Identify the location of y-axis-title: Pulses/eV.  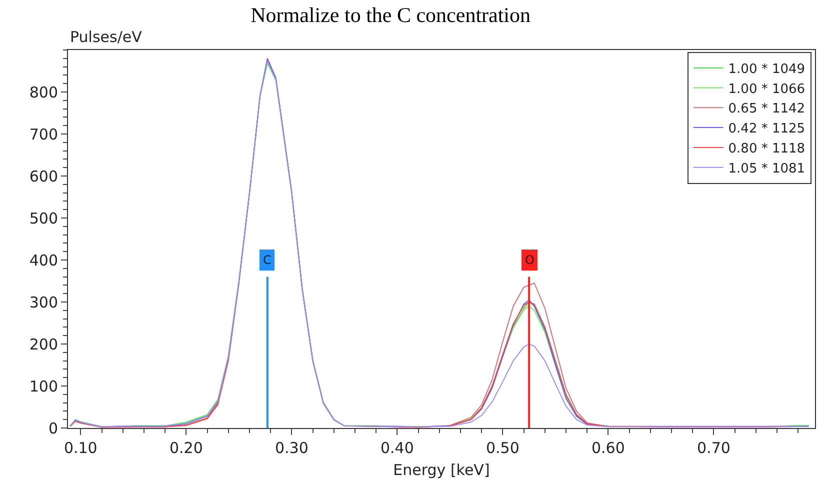
(106, 37).